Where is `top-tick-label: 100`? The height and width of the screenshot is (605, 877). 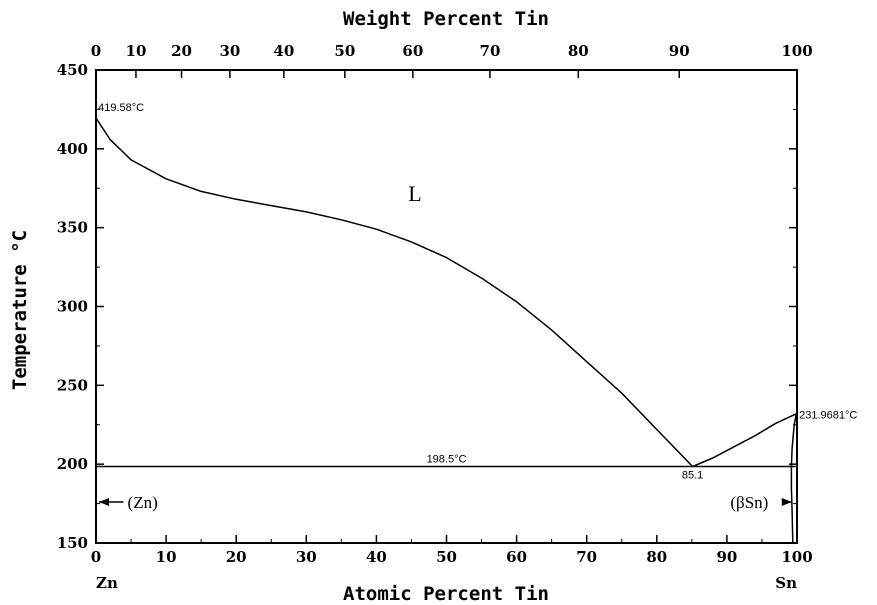
top-tick-label: 100 is located at coordinates (796, 51).